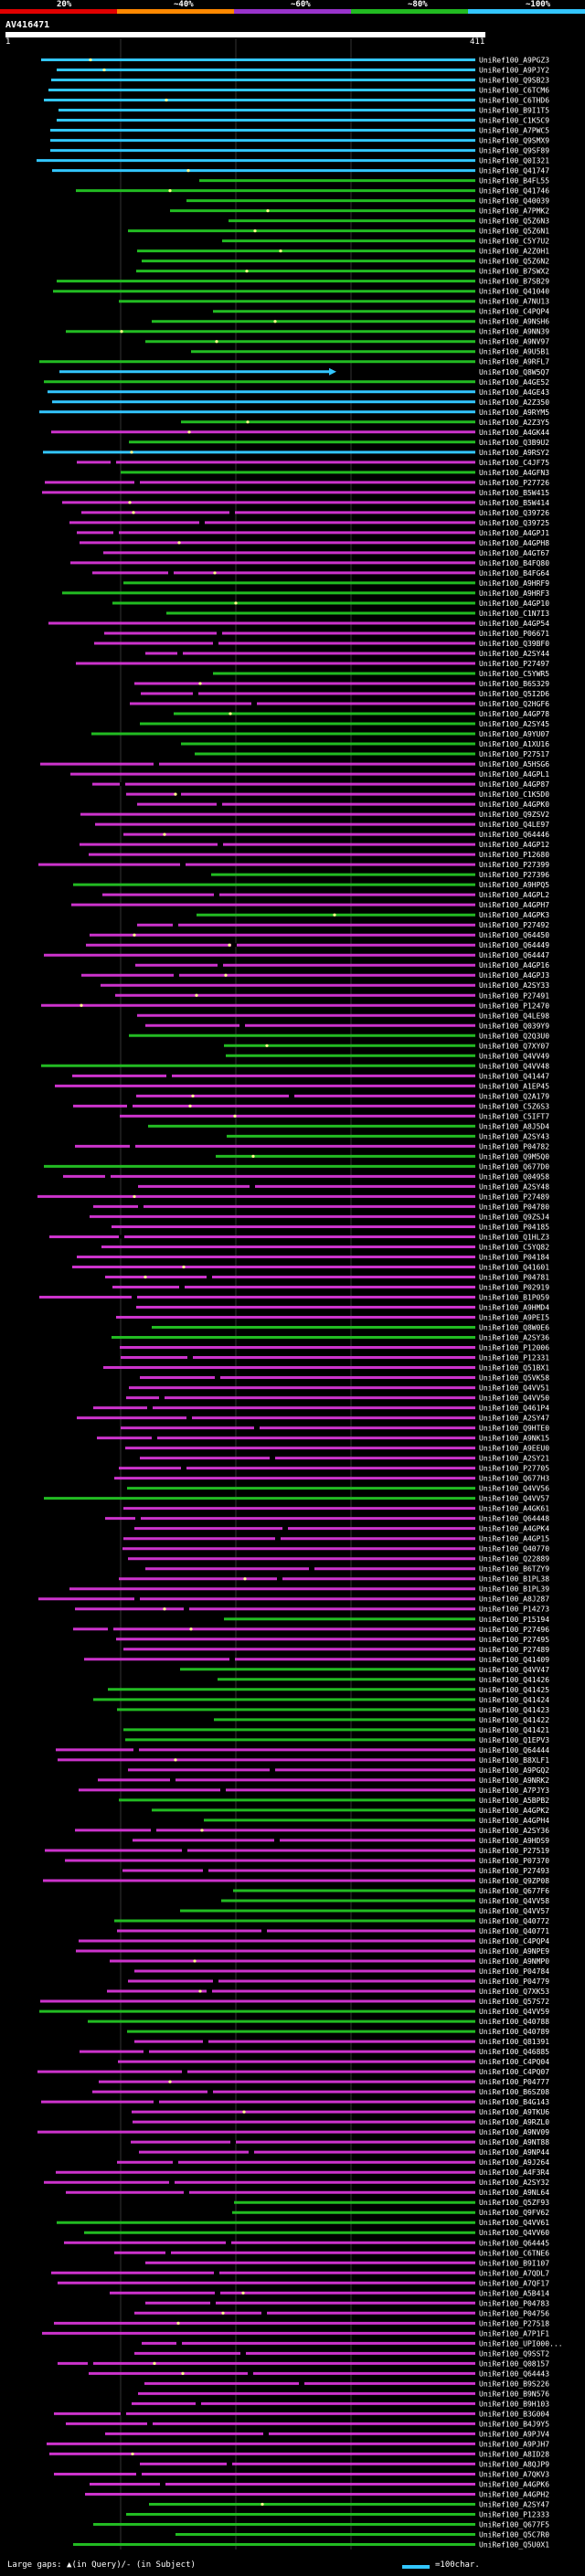 The width and height of the screenshot is (585, 2576). Describe the element at coordinates (514, 935) in the screenshot. I see `hit-label: UniRef100_Q64450` at that location.